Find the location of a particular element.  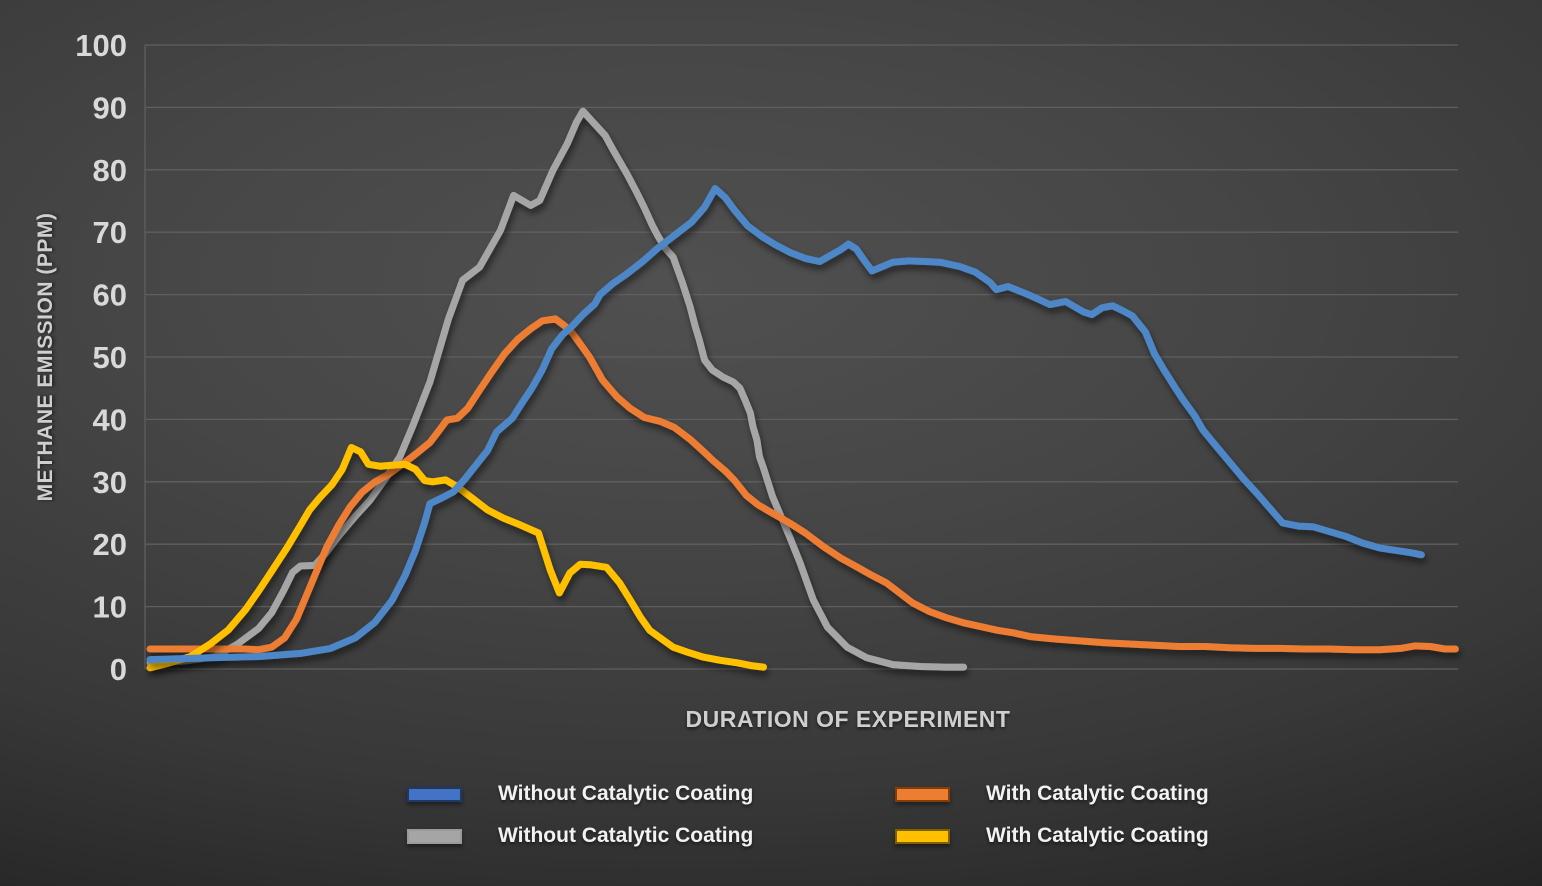

y-tick-label: 100 is located at coordinates (101, 45).